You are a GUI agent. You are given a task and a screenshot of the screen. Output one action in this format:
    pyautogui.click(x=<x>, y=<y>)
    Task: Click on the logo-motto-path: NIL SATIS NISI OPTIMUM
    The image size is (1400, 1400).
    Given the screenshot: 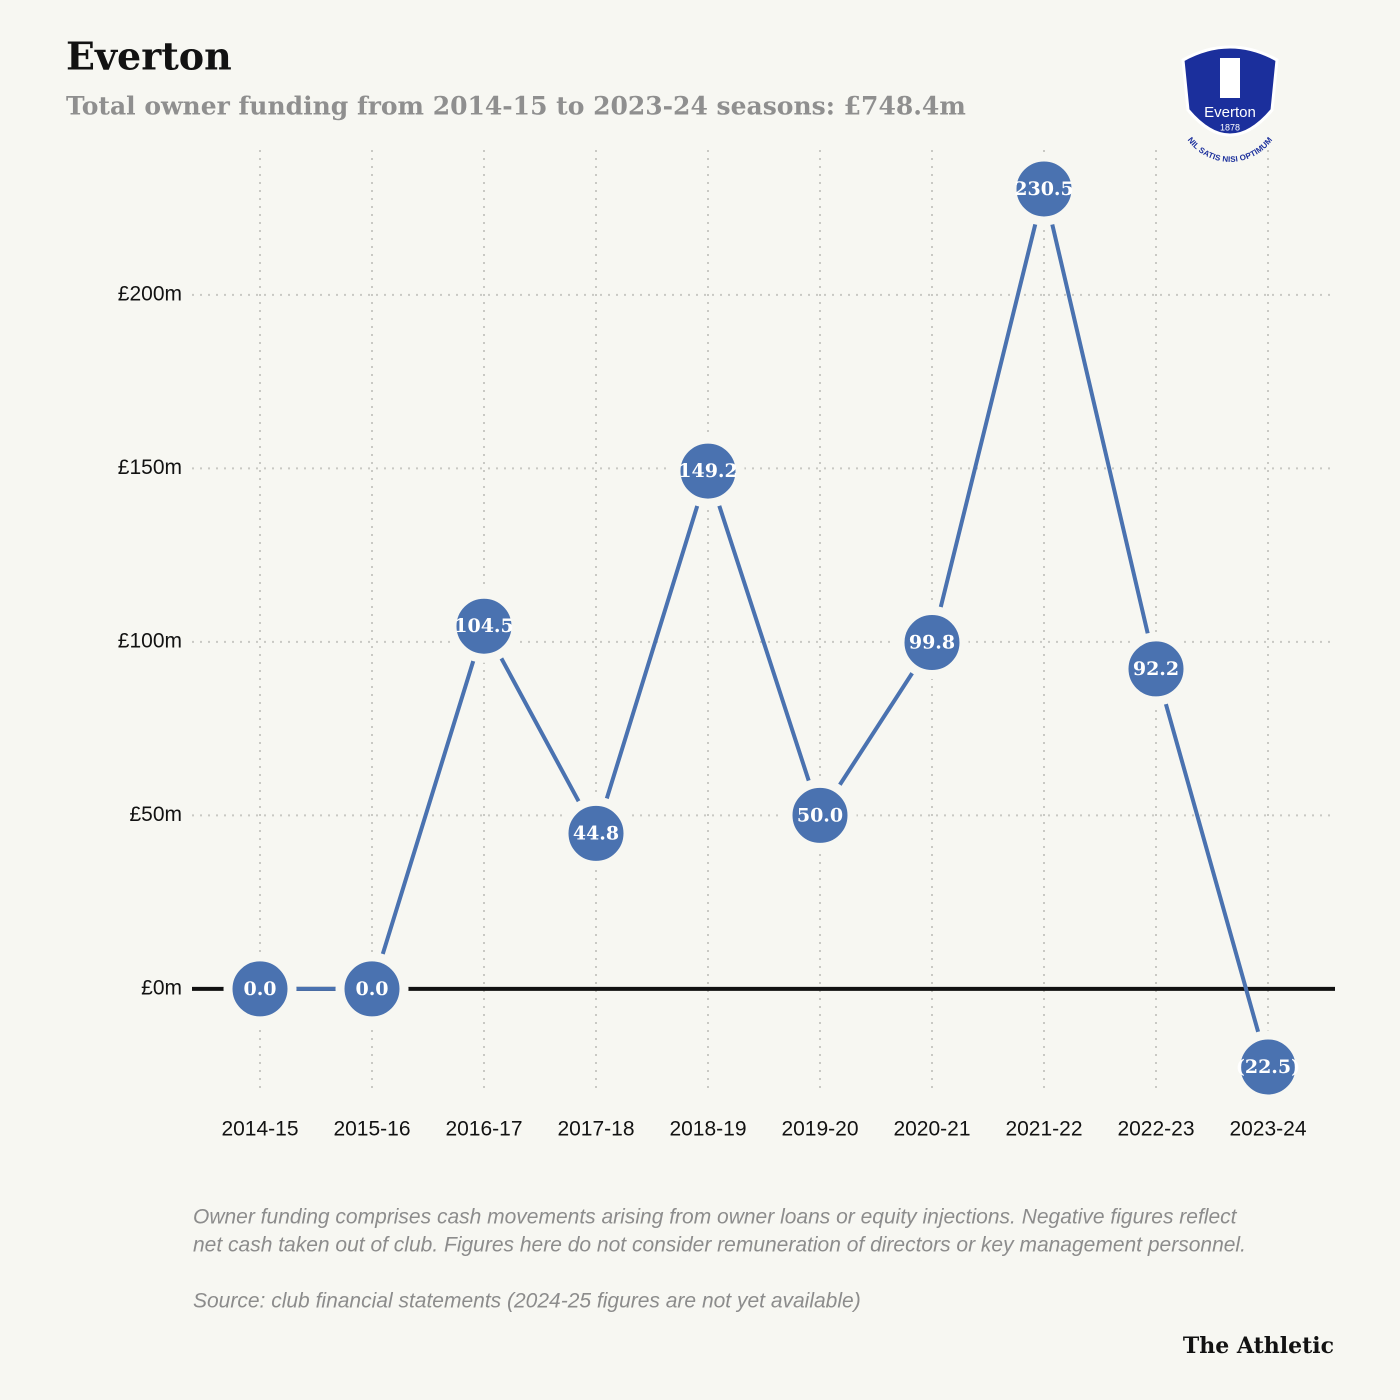 What is the action you would take?
    pyautogui.click(x=1230, y=149)
    